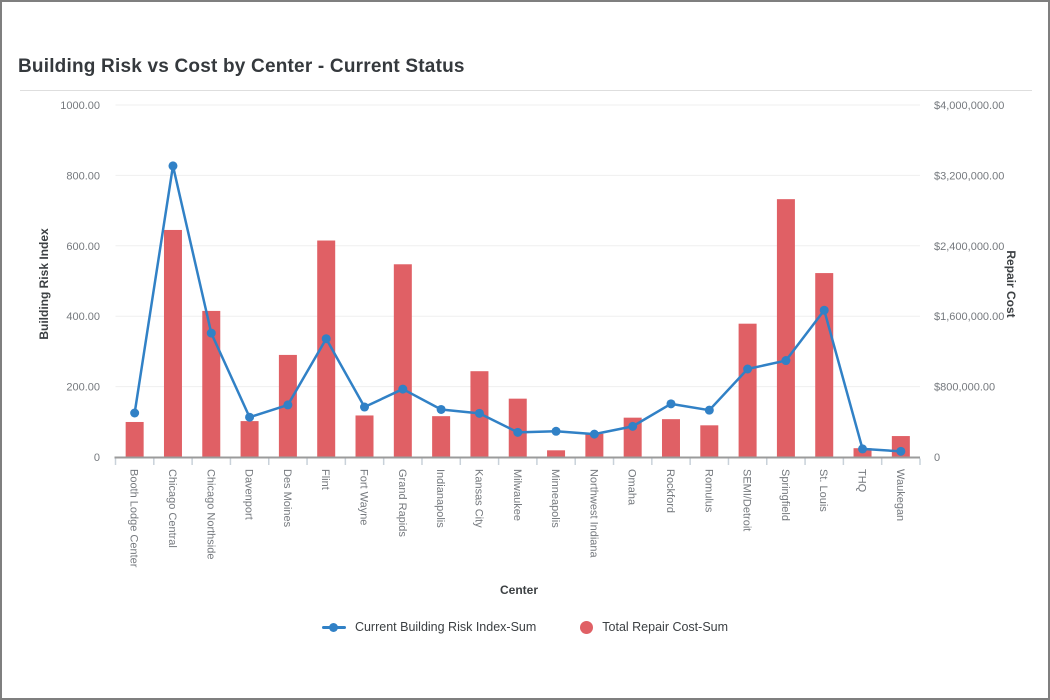 Image resolution: width=1050 pixels, height=700 pixels. What do you see at coordinates (862, 481) in the screenshot?
I see `x-tick-label: THQ` at bounding box center [862, 481].